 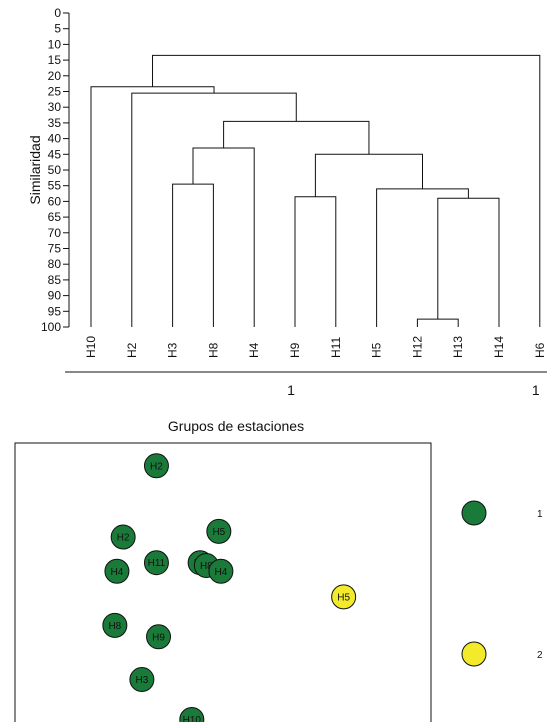 I want to click on legend: 12, so click(x=502, y=583).